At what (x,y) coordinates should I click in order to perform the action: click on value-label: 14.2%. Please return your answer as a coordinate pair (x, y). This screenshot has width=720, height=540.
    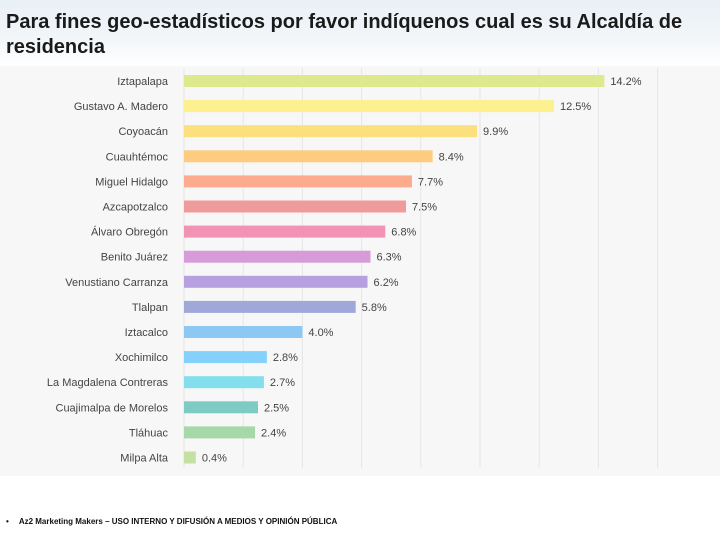
    Looking at the image, I should click on (625, 82).